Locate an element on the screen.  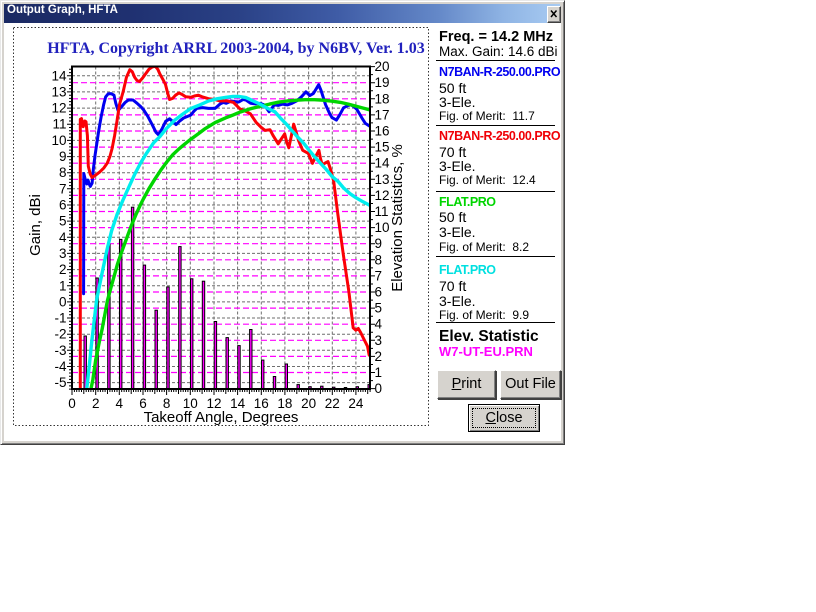
svg-text: Takeoff Angle, Degrees is located at coordinates (221, 417).